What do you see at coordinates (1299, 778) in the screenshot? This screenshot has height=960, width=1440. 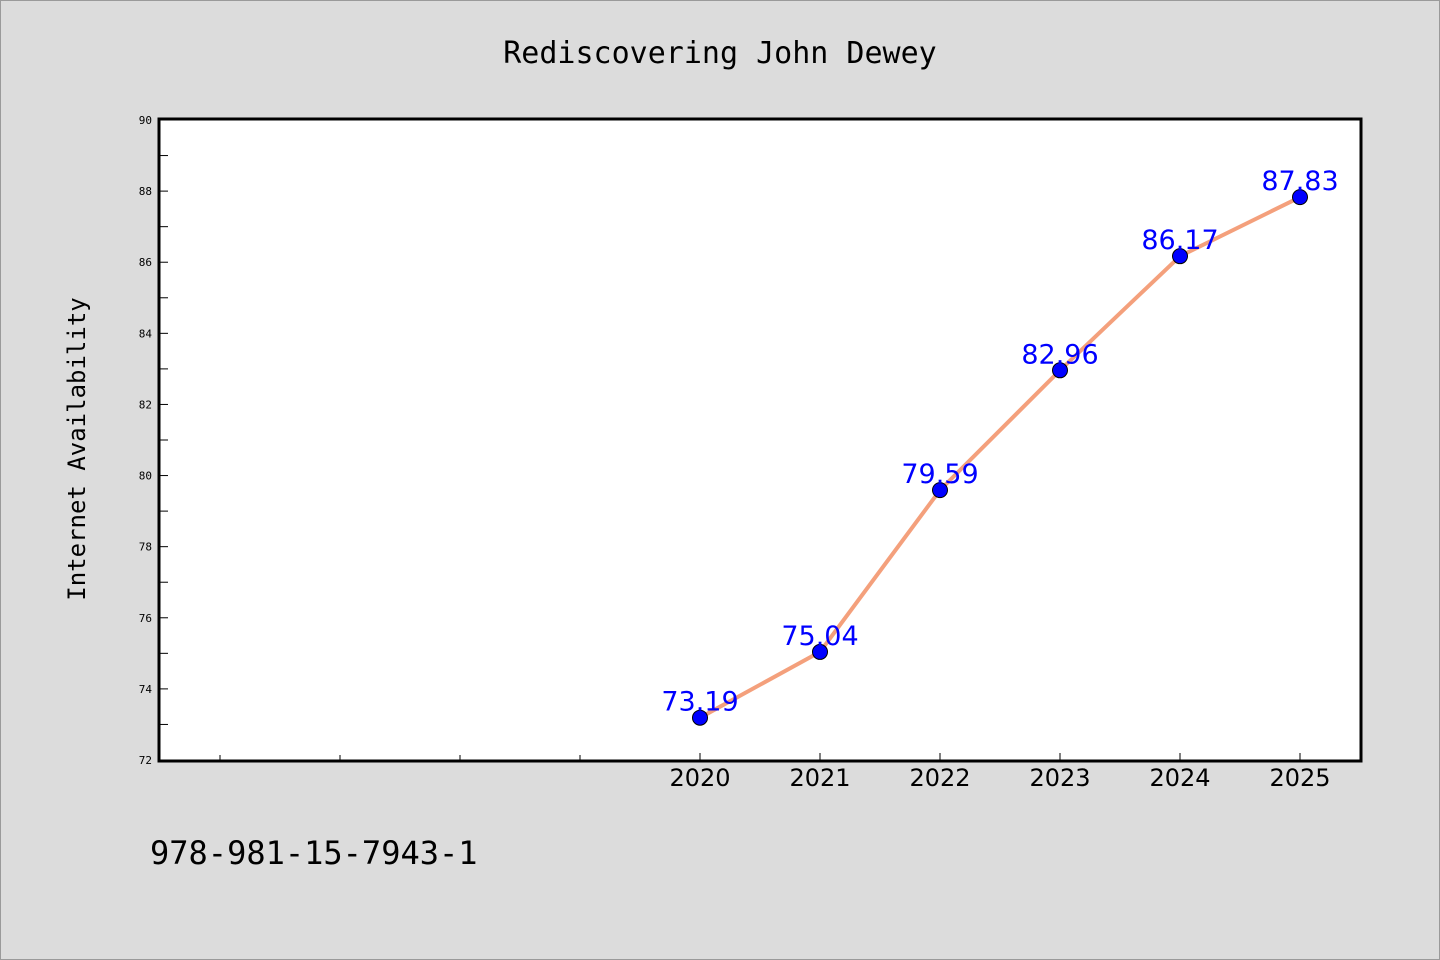 I see `x-tick-label: 2025` at bounding box center [1299, 778].